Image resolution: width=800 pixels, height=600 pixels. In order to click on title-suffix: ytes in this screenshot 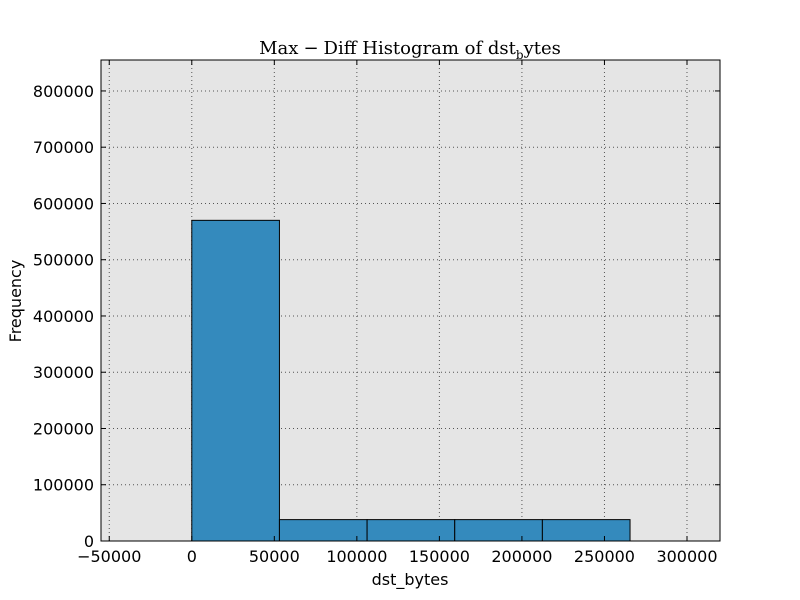, I will do `click(542, 48)`.